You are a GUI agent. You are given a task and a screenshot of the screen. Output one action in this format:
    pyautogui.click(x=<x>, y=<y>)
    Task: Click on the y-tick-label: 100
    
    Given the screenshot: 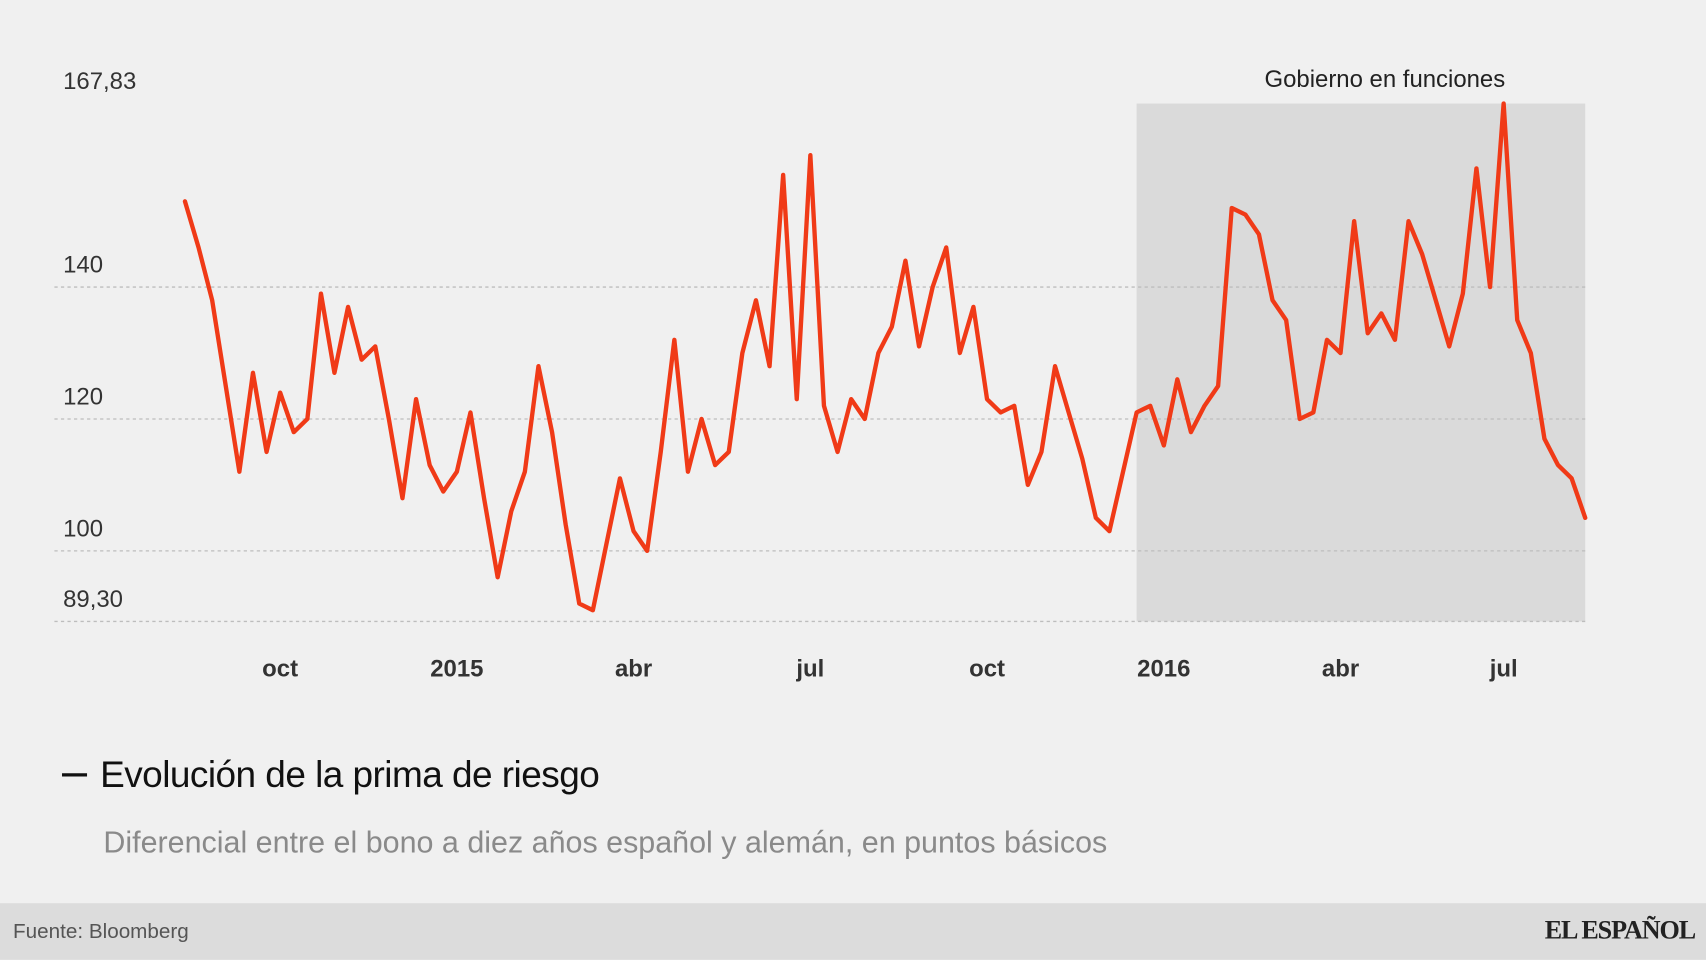 What is the action you would take?
    pyautogui.click(x=83, y=529)
    